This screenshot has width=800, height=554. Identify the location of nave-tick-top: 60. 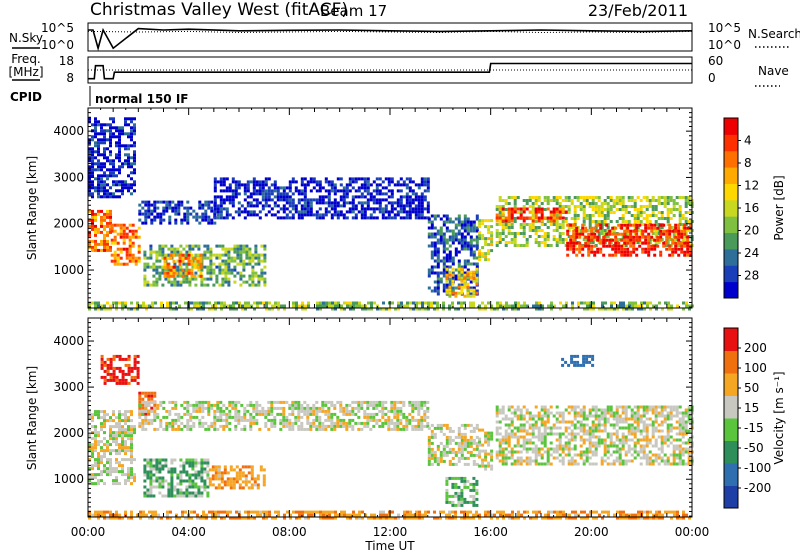
(715, 61).